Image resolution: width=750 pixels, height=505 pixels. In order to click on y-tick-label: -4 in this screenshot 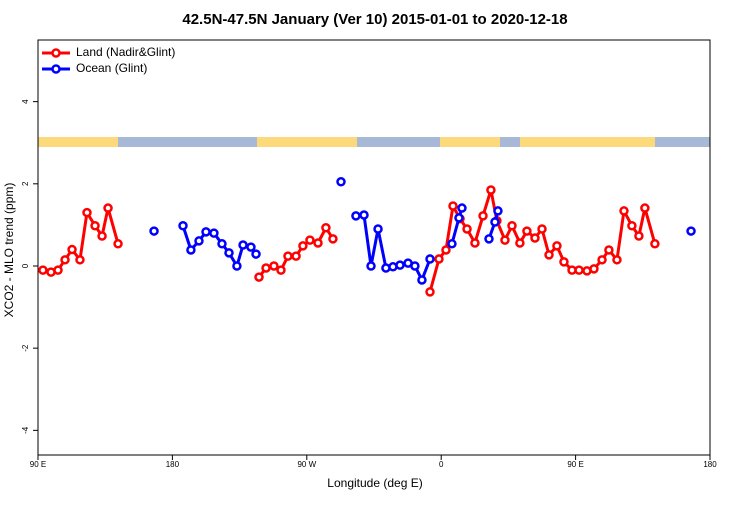, I will do `click(25, 430)`.